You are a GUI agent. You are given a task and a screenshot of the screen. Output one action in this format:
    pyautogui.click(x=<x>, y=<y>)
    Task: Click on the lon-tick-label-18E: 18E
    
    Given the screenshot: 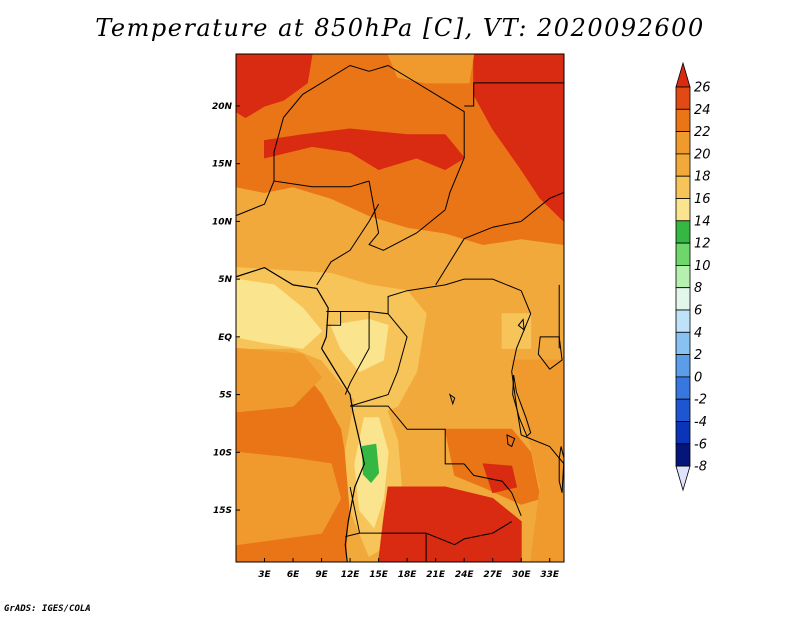 What is the action you would take?
    pyautogui.click(x=408, y=575)
    